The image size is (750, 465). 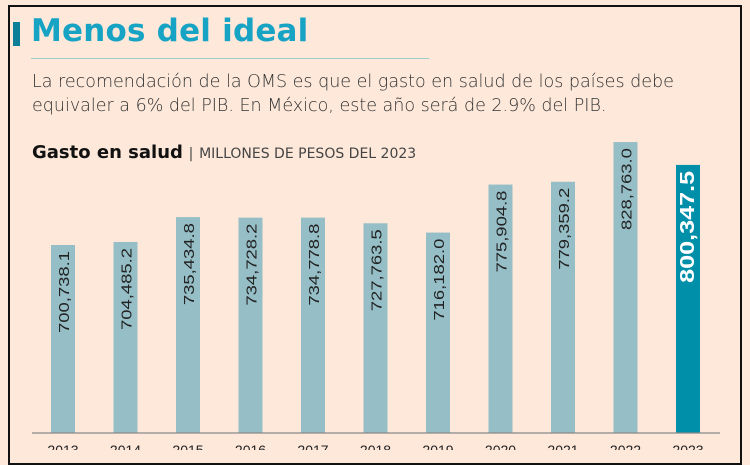 What do you see at coordinates (500, 446) in the screenshot?
I see `x-tick-label-2020: 2020` at bounding box center [500, 446].